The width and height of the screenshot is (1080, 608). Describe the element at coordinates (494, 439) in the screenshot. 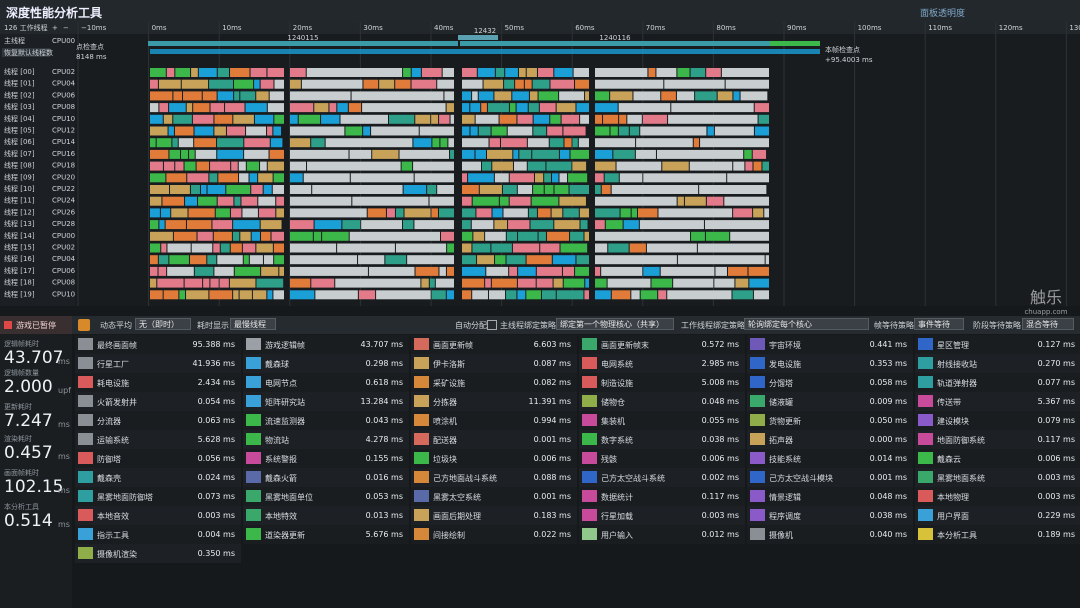

I see `system-cell: 配送器 0.001 ms` at that location.